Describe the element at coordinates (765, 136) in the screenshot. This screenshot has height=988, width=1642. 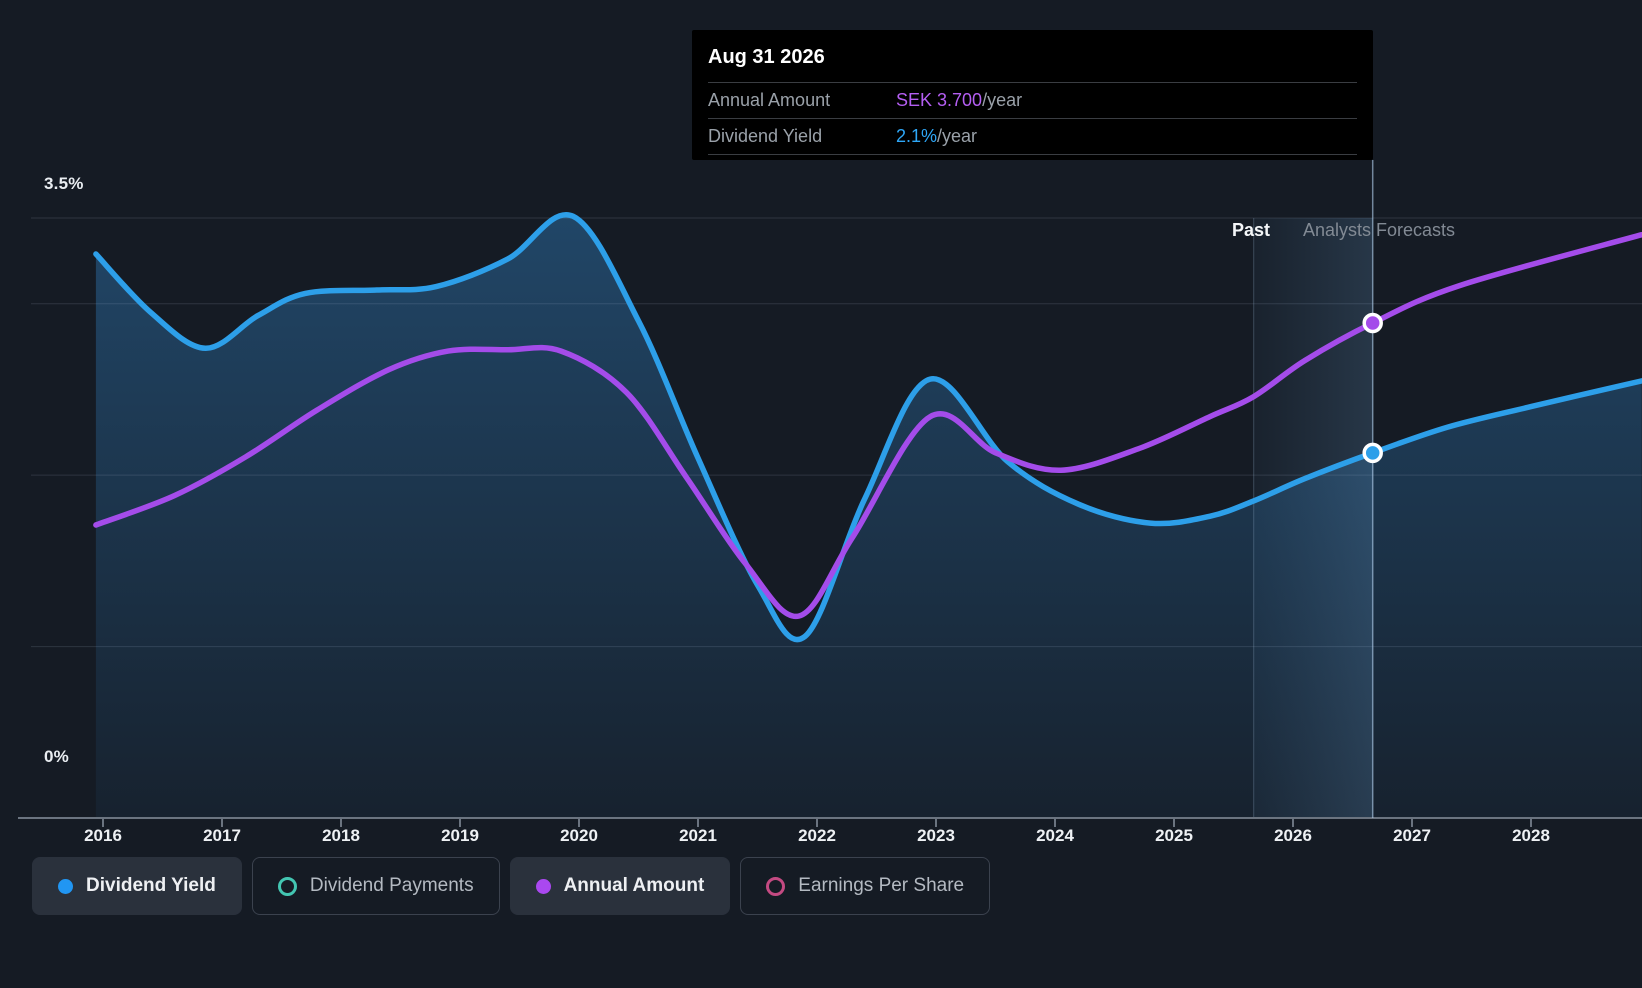
I see `tooltip-label: Dividend Yield` at that location.